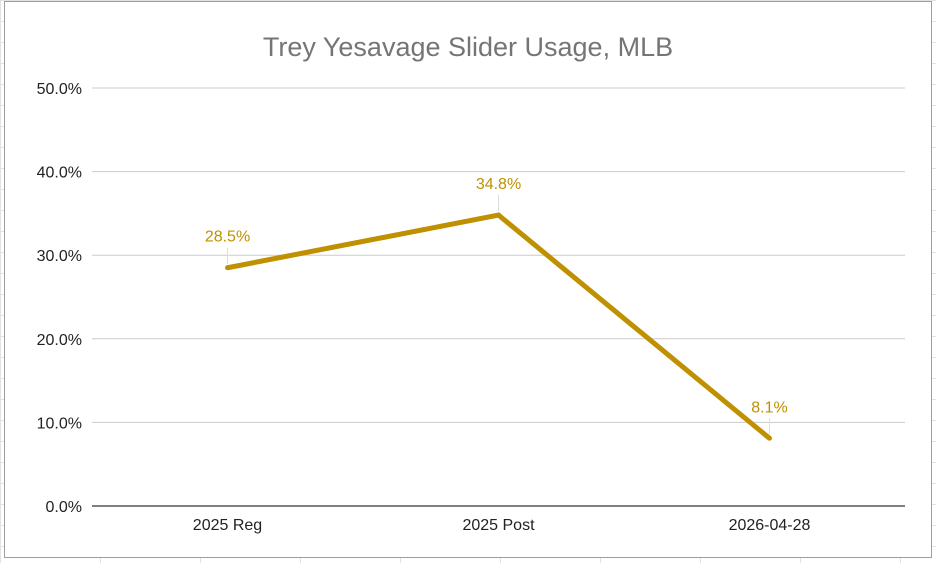 This screenshot has height=563, width=936. I want to click on chart-title: Trey Yesavage Slider Usage, MLB, so click(468, 47).